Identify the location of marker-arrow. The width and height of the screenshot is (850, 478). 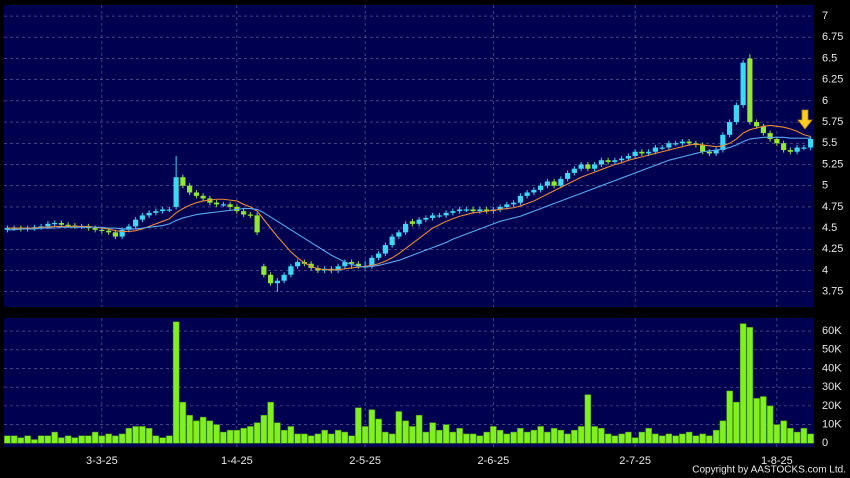
(805, 119).